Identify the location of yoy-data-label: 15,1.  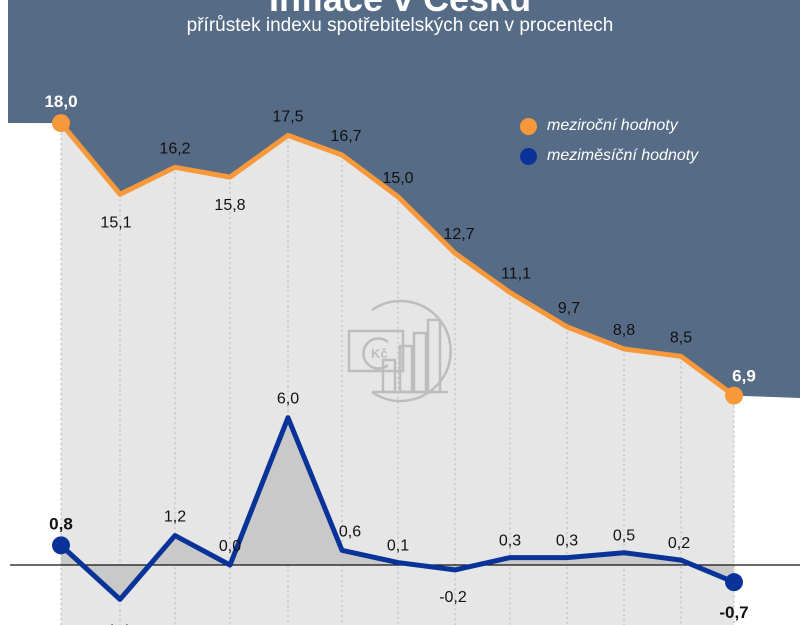
(115, 222).